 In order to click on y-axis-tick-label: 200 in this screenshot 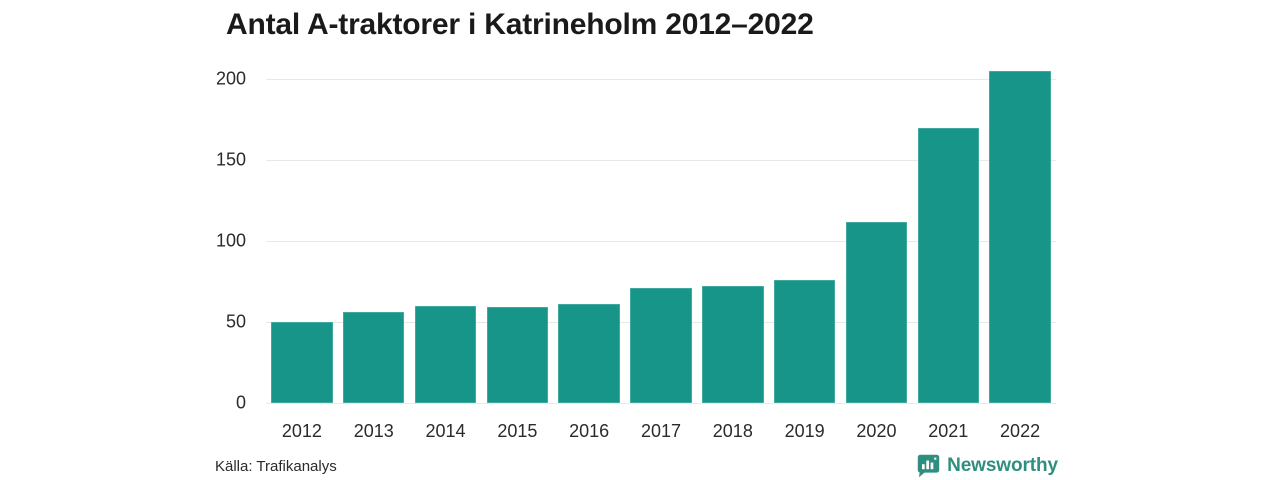, I will do `click(230, 78)`.